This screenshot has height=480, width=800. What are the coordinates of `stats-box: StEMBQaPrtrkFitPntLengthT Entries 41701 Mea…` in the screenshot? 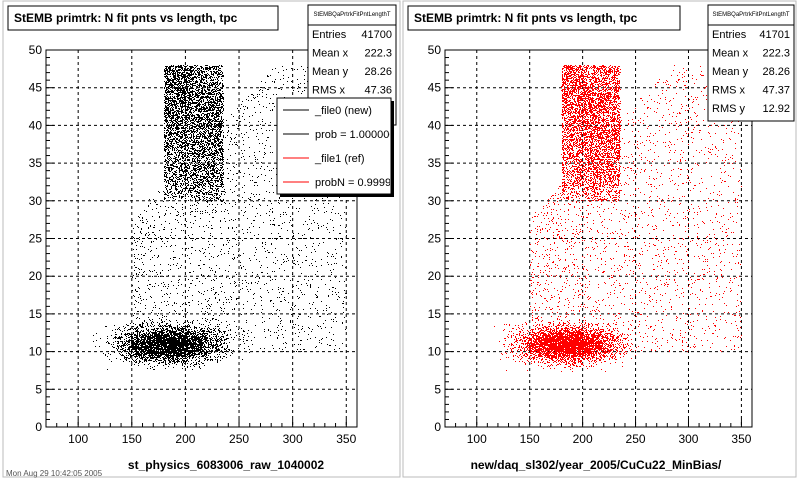 It's located at (751, 63).